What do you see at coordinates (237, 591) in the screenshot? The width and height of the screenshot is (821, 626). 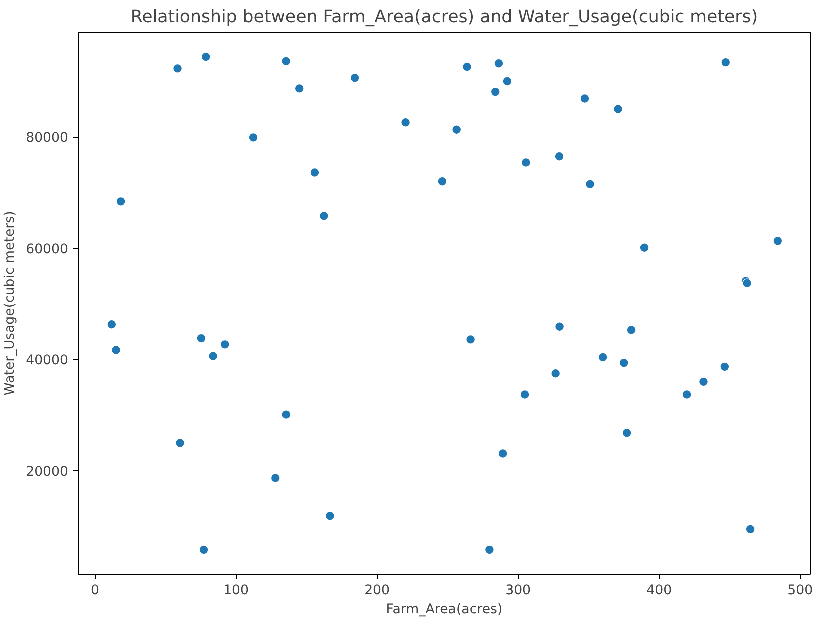 I see `x-tick-label: 100` at bounding box center [237, 591].